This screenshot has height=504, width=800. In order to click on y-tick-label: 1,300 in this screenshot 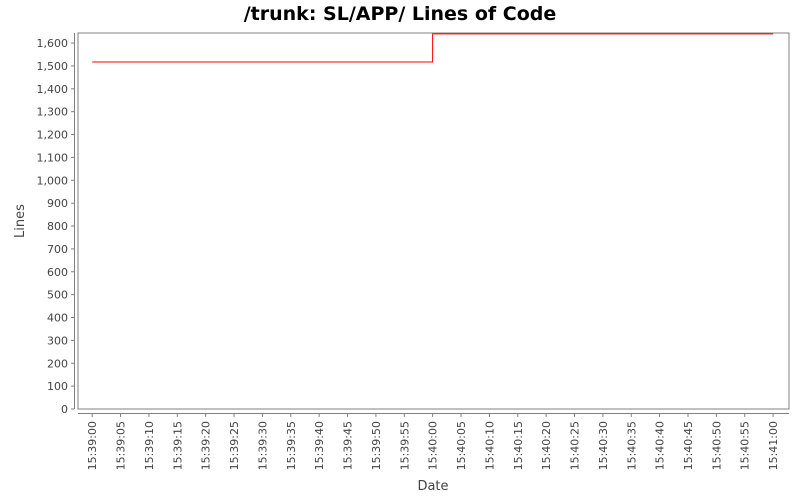, I will do `click(53, 112)`.